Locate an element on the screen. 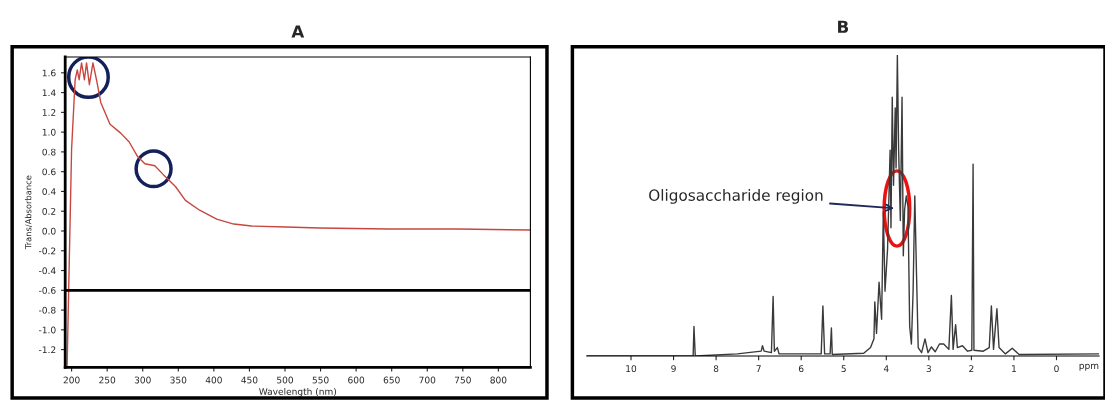 Image resolution: width=1105 pixels, height=400 pixels. y-tick-label: -1.0 is located at coordinates (47, 330).